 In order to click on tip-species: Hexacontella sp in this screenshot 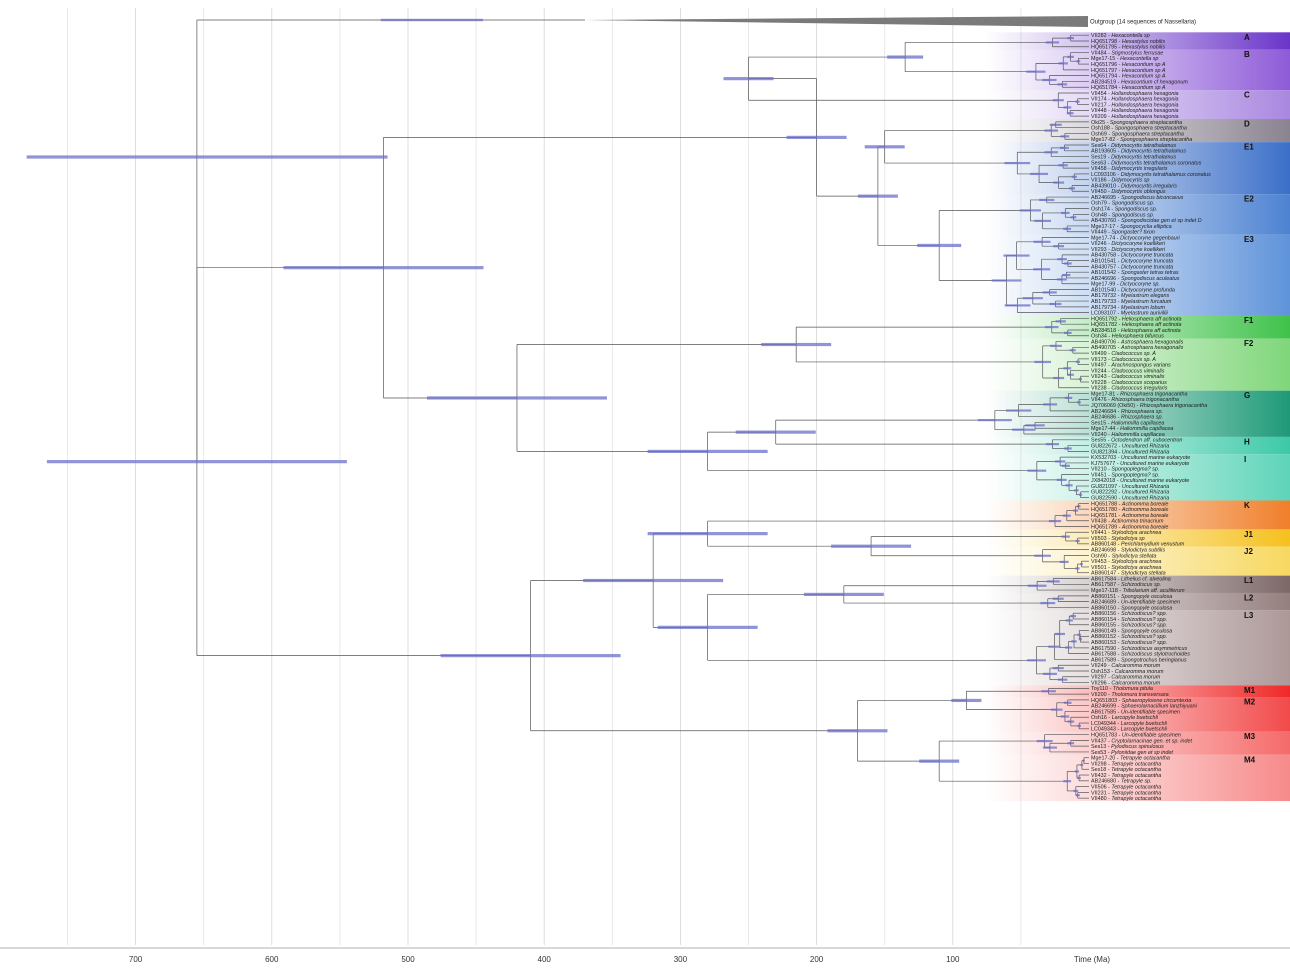, I will do `click(1139, 59)`.